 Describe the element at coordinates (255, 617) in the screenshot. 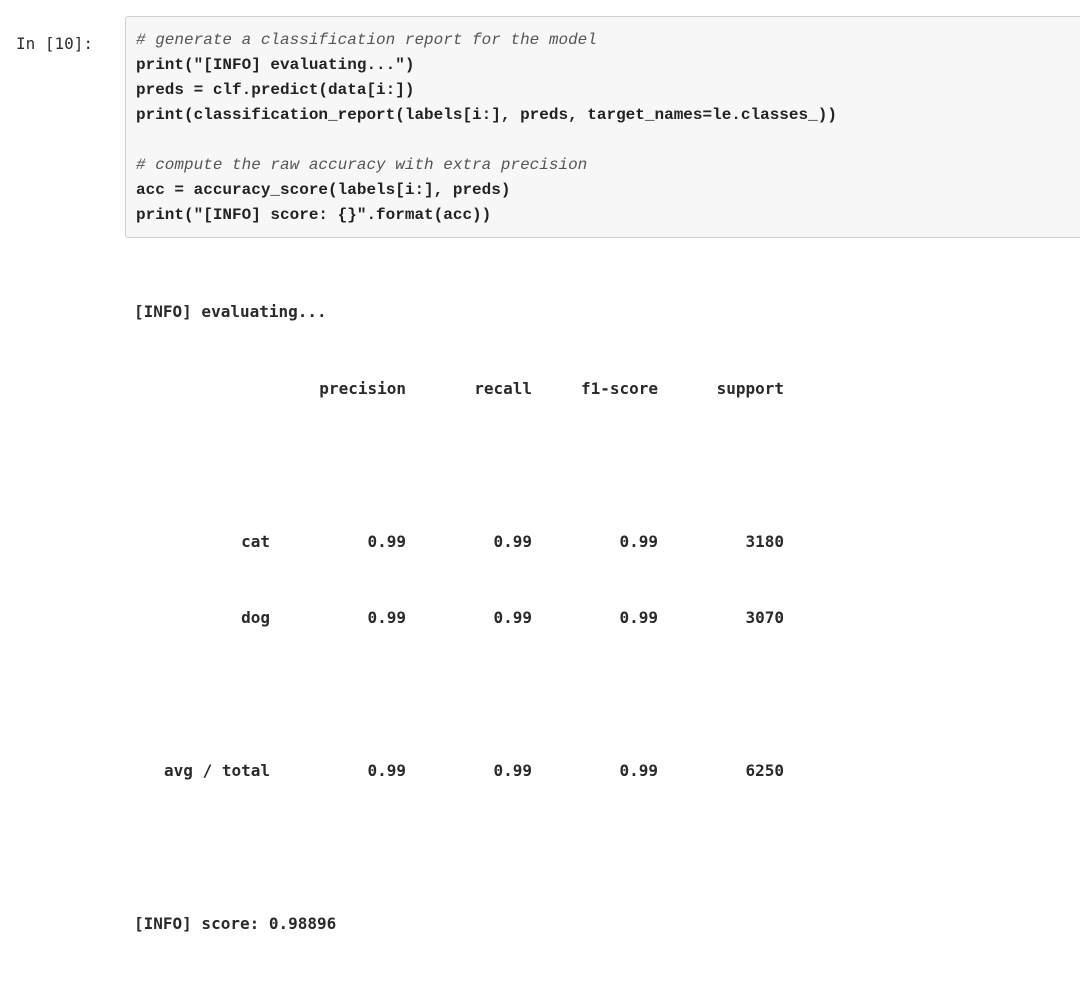

I see `report-cell-label: dog` at that location.